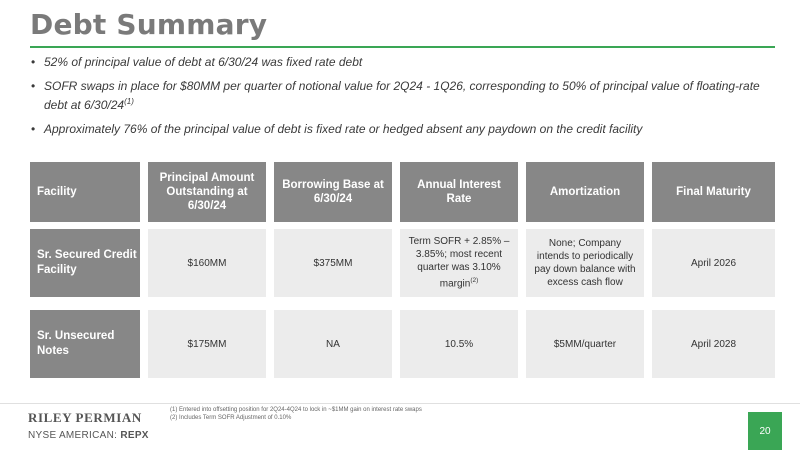 The width and height of the screenshot is (800, 450). What do you see at coordinates (73, 435) in the screenshot?
I see `exchange-label: NYSE AMERICAN:` at bounding box center [73, 435].